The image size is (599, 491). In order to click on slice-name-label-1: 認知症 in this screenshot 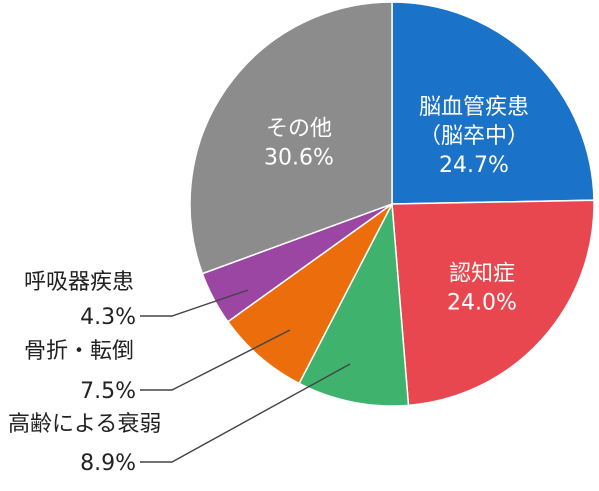, I will do `click(482, 274)`.